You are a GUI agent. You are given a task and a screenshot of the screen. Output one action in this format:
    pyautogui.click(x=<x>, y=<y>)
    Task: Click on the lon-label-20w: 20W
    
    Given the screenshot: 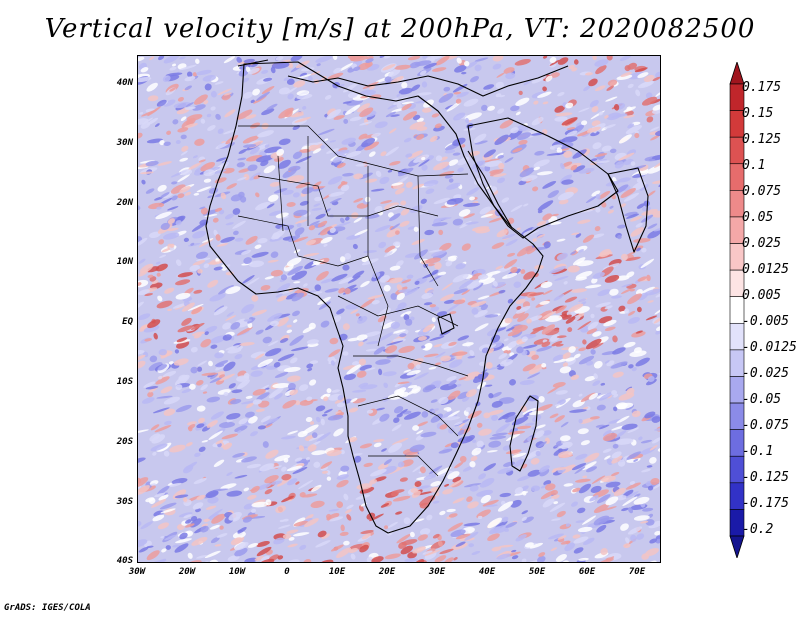 What is the action you would take?
    pyautogui.click(x=187, y=572)
    